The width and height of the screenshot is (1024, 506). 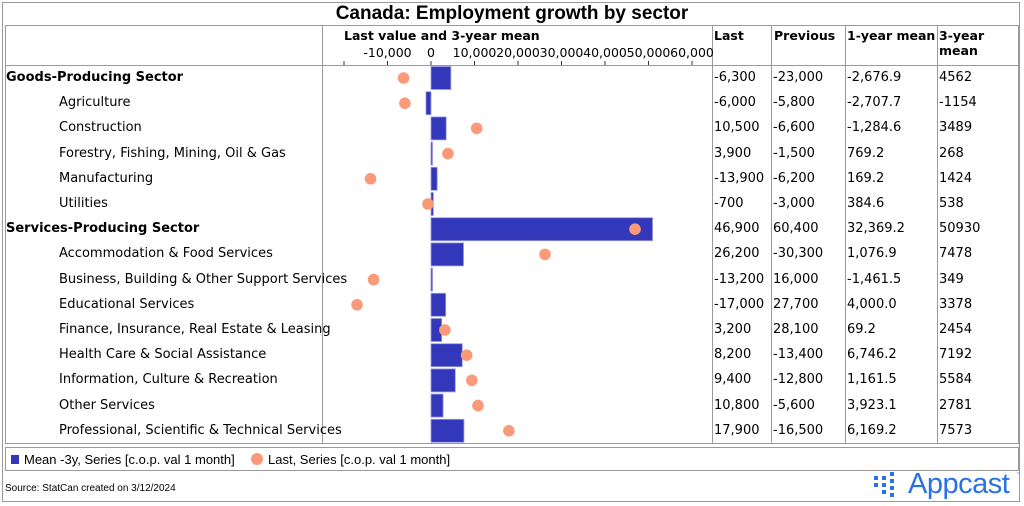 What do you see at coordinates (95, 103) in the screenshot?
I see `row-label: Agriculture` at bounding box center [95, 103].